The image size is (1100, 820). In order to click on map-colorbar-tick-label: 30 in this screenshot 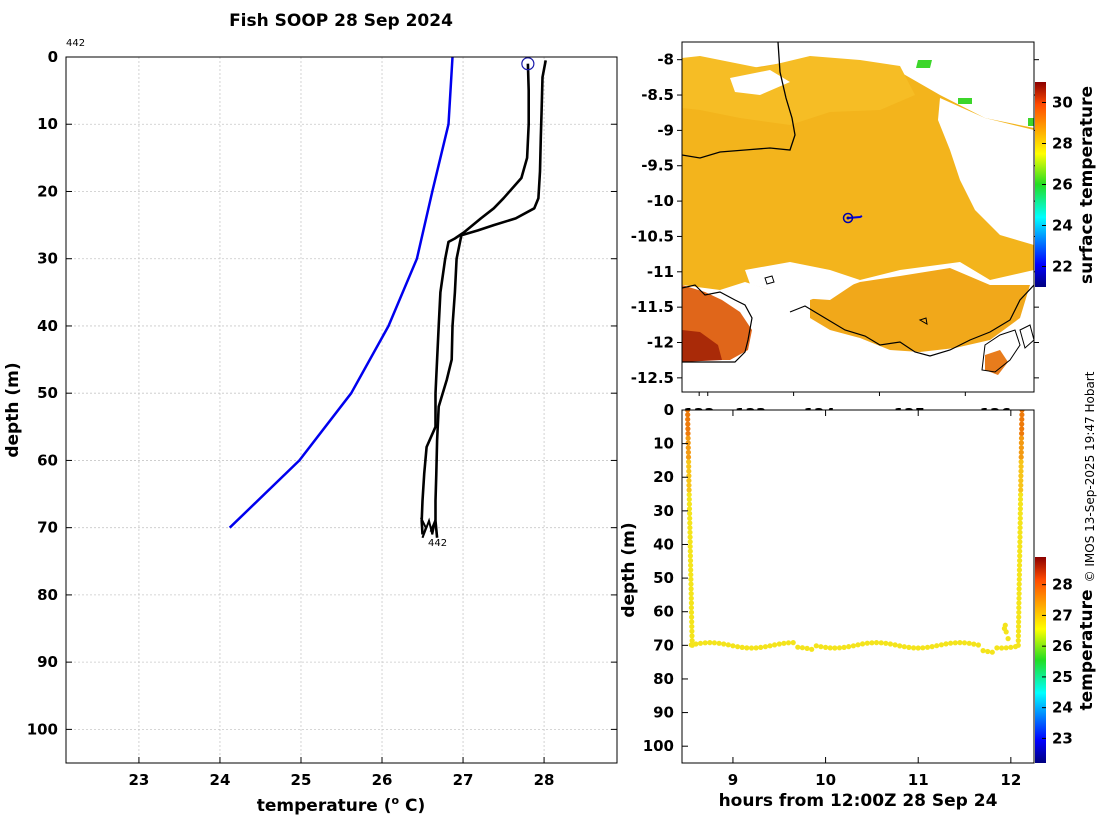, I will do `click(1062, 103)`.